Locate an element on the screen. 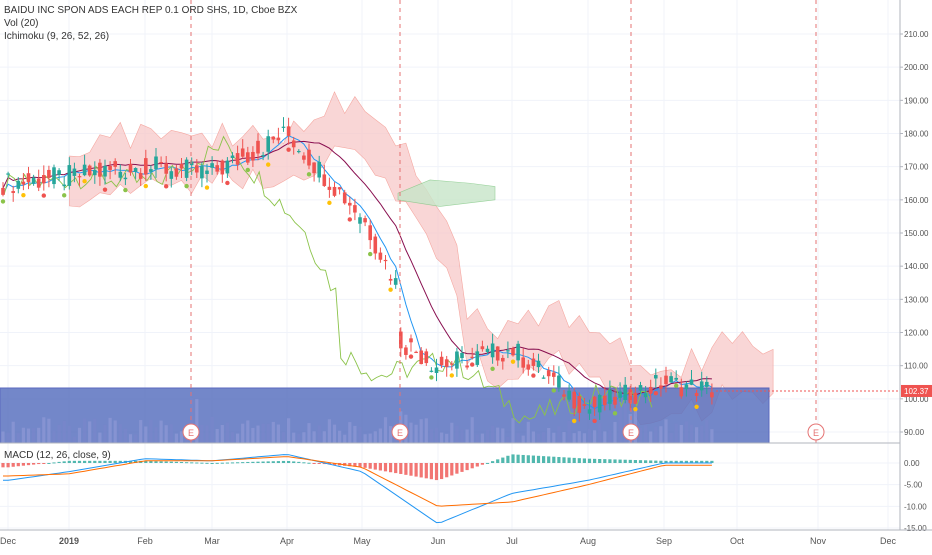 This screenshot has height=555, width=932. time-axis-label: Dec is located at coordinates (8, 541).